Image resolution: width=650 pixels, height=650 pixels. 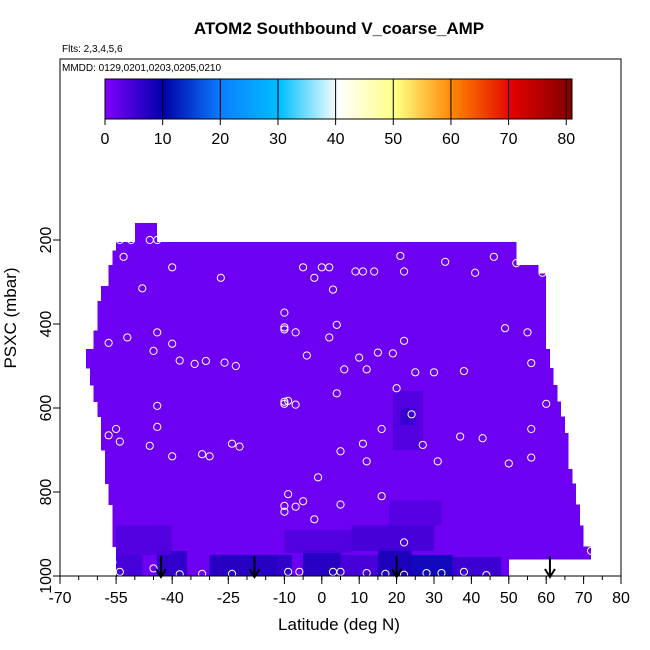 What do you see at coordinates (163, 139) in the screenshot?
I see `colorbar-tick-label: 10` at bounding box center [163, 139].